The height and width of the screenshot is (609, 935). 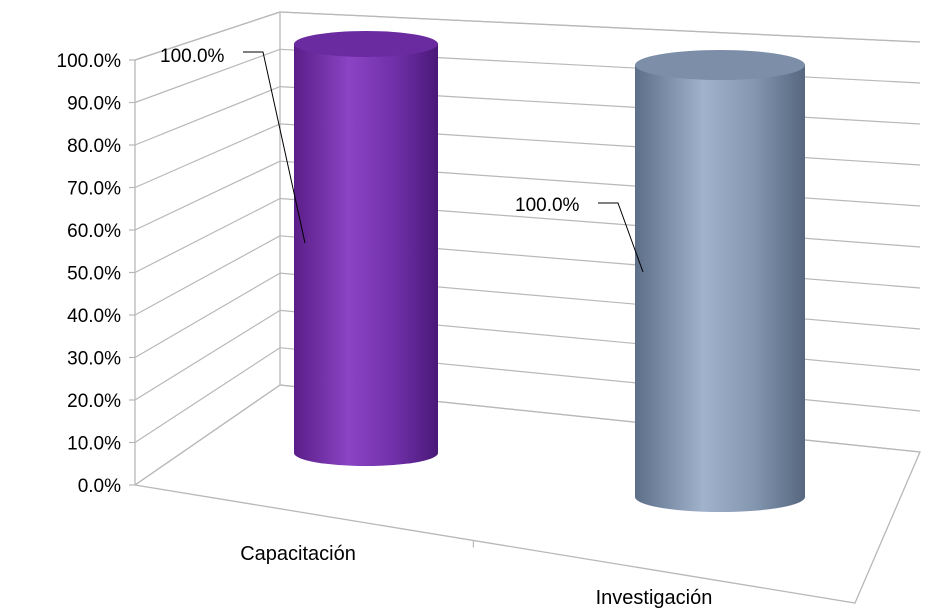 I want to click on y-tick-label: 30.0%, so click(x=94, y=359).